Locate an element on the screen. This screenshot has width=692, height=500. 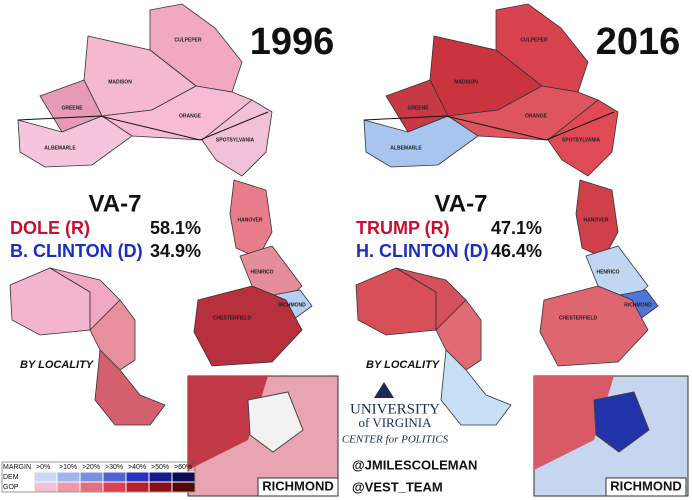
candidate-name: B. CLINTON (D) is located at coordinates (76, 251).